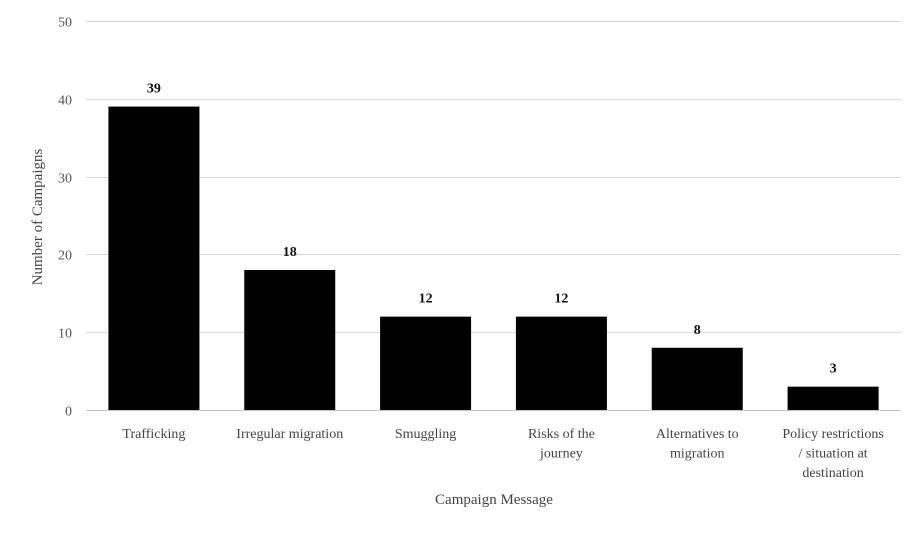  What do you see at coordinates (38, 217) in the screenshot?
I see `y-axis-title: Number of Campaigns` at bounding box center [38, 217].